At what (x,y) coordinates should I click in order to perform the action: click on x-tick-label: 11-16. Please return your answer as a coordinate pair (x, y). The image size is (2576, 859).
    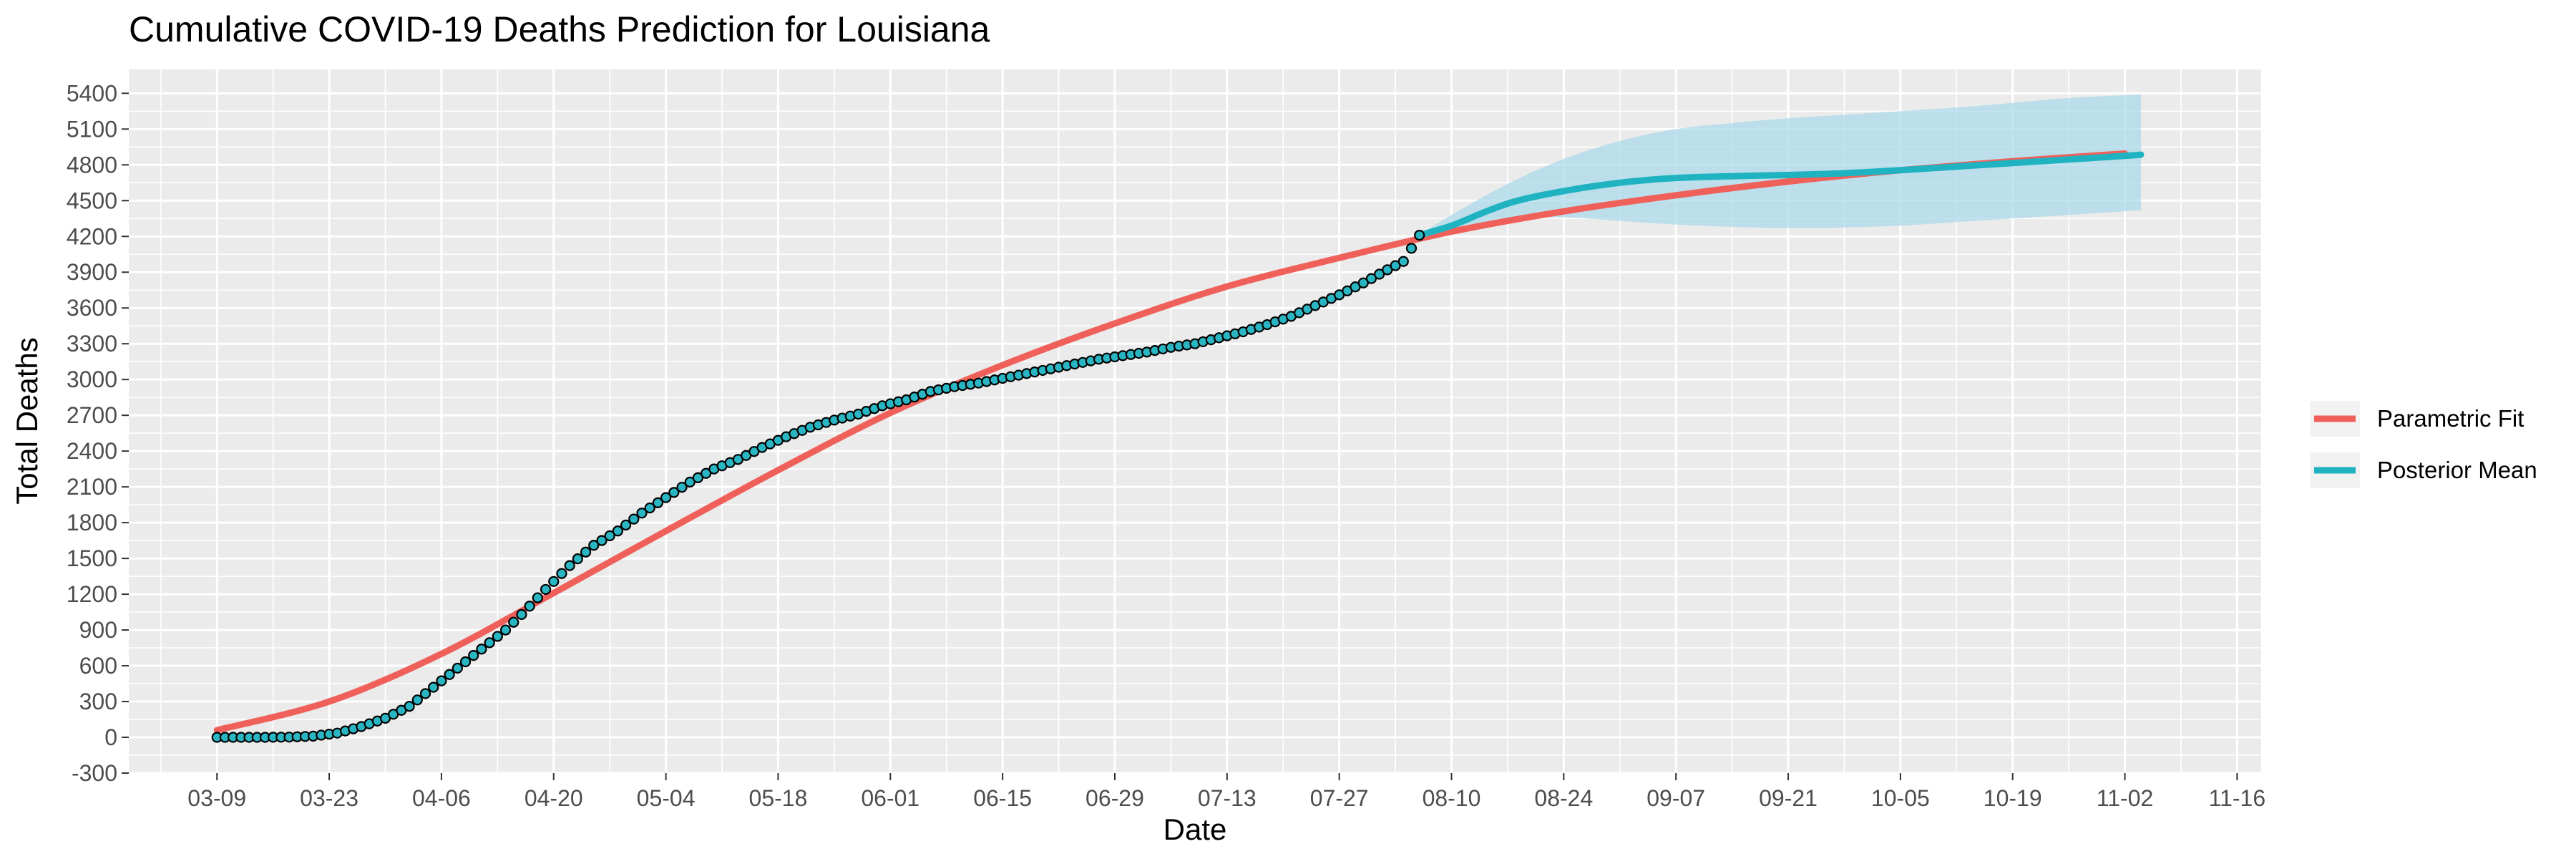
    Looking at the image, I should click on (2237, 798).